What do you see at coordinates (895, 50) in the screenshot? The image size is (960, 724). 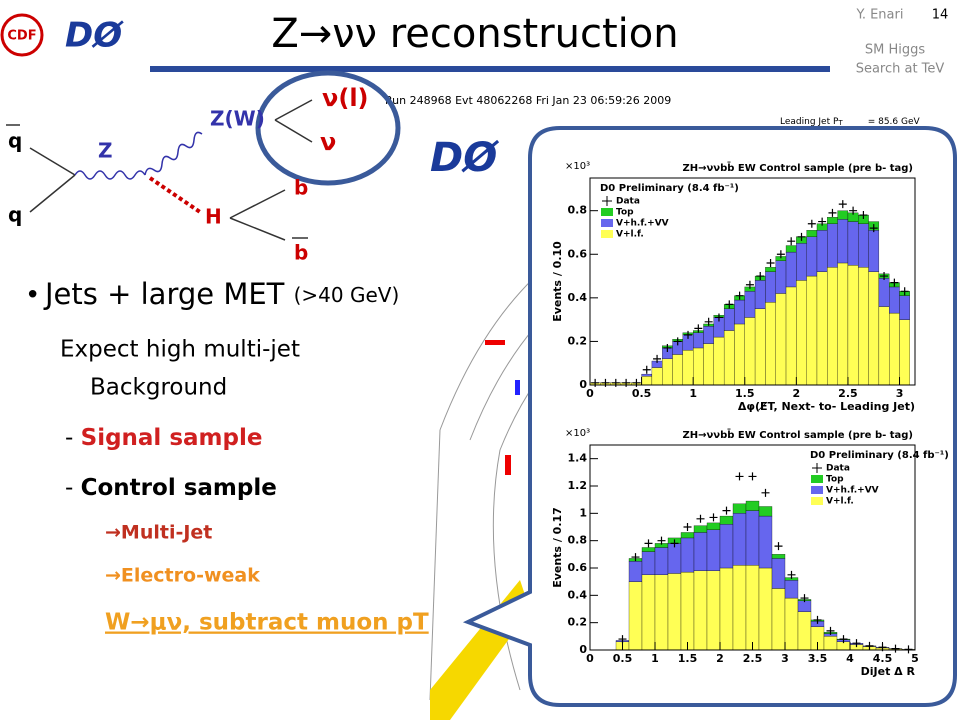 I see `event-name: SM Higgs` at bounding box center [895, 50].